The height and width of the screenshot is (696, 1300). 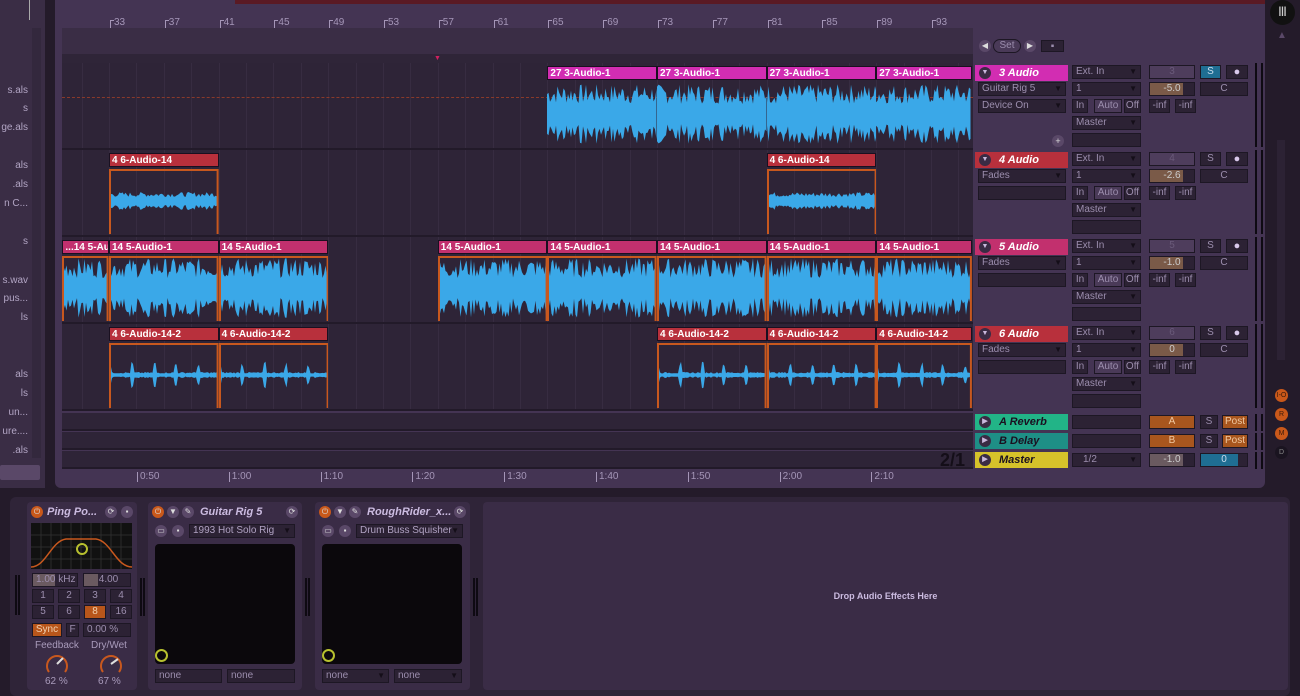 I want to click on overview-bar, so click(x=750, y=2).